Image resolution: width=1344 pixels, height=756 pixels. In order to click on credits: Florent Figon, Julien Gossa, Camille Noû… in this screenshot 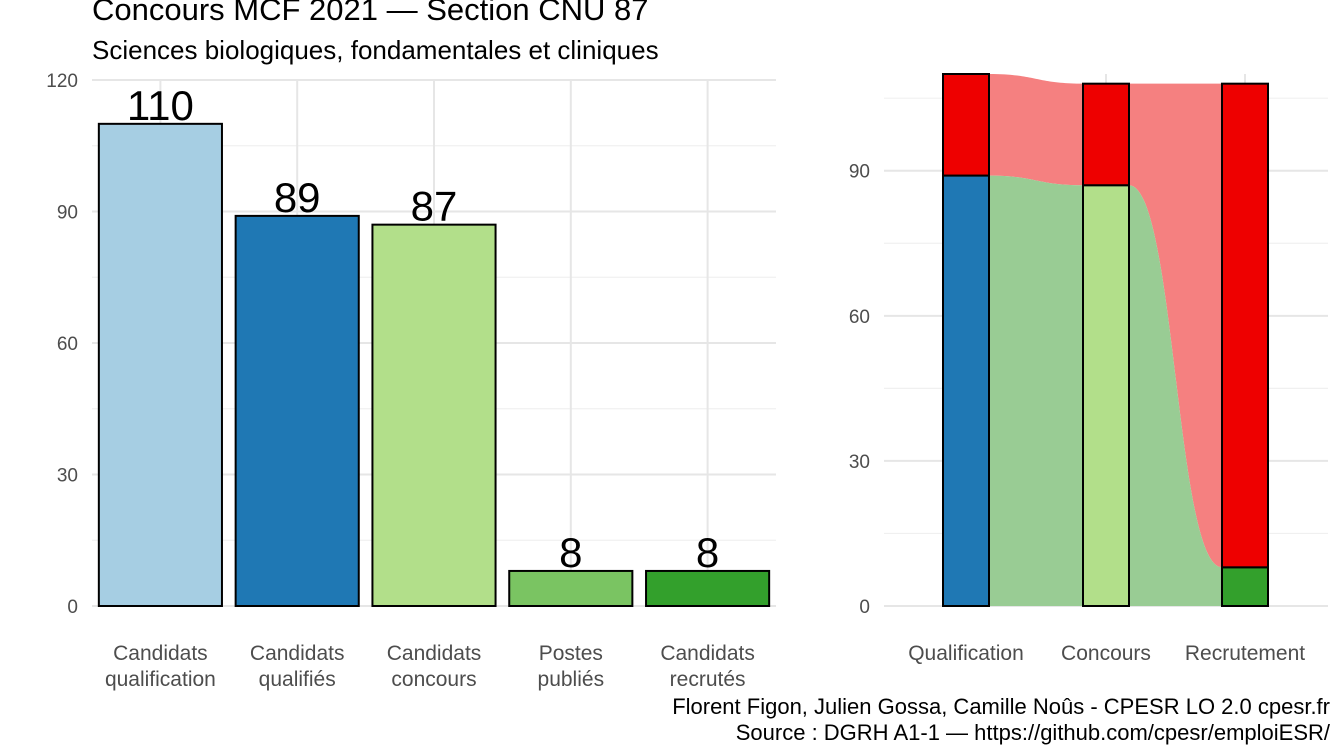, I will do `click(1001, 720)`.